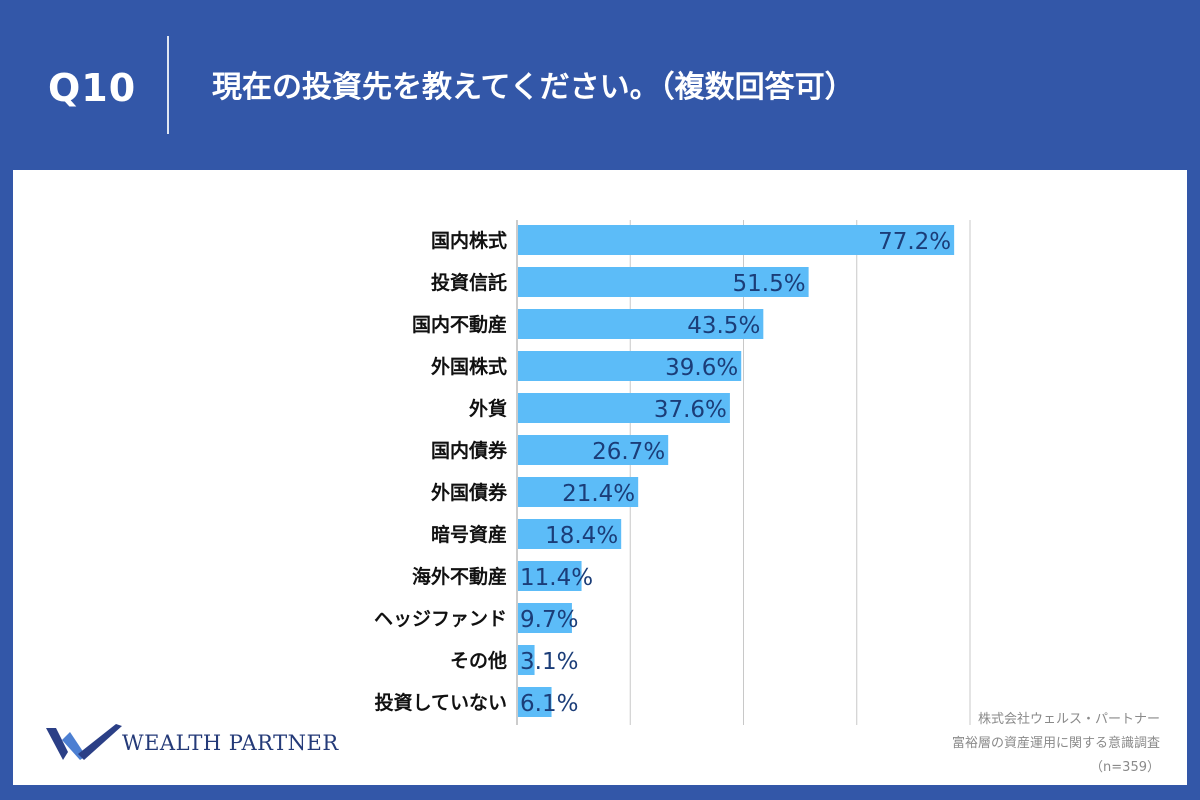 Image resolution: width=1200 pixels, height=800 pixels. Describe the element at coordinates (469, 240) in the screenshot. I see `category-label: 国内株式` at that location.